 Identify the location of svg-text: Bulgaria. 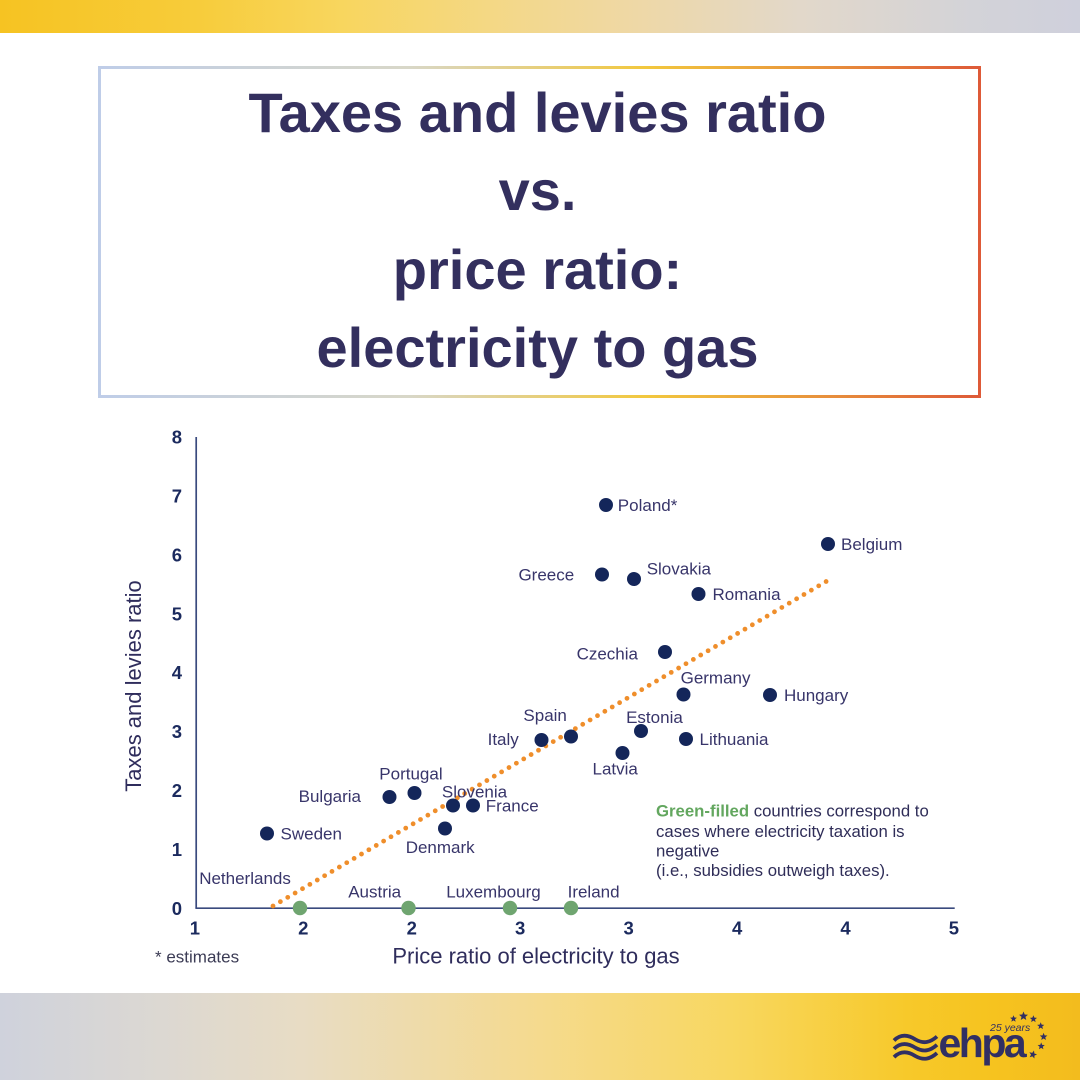
(330, 796).